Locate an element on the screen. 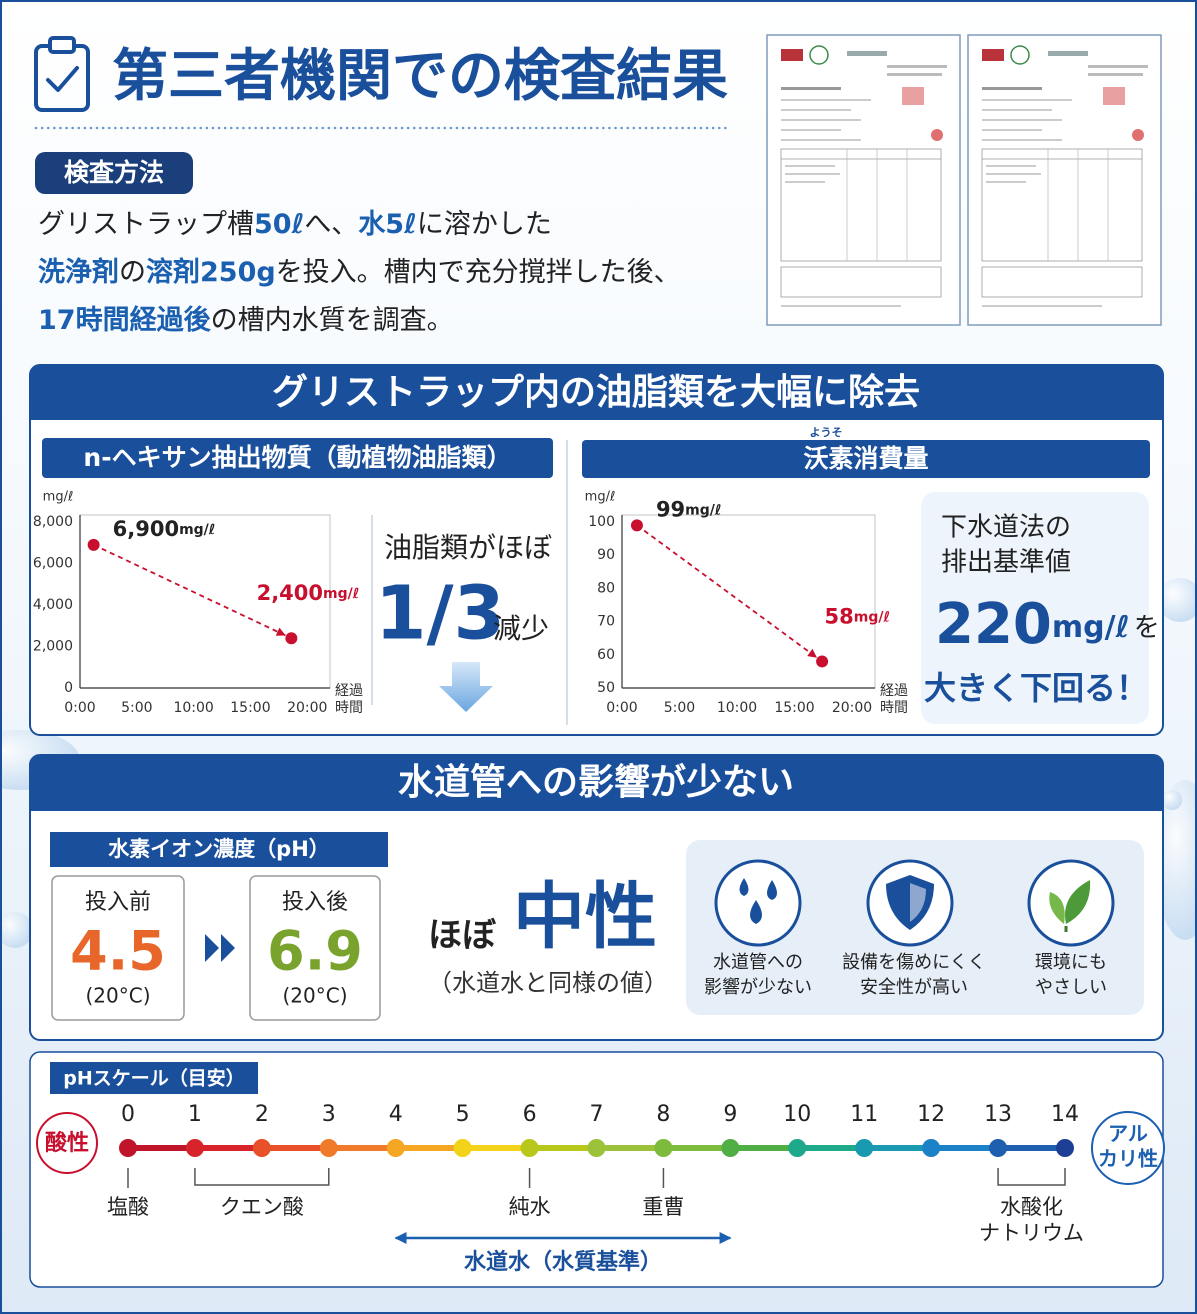 The width and height of the screenshot is (1197, 1314). data-label: 58mg/ℓ is located at coordinates (858, 616).